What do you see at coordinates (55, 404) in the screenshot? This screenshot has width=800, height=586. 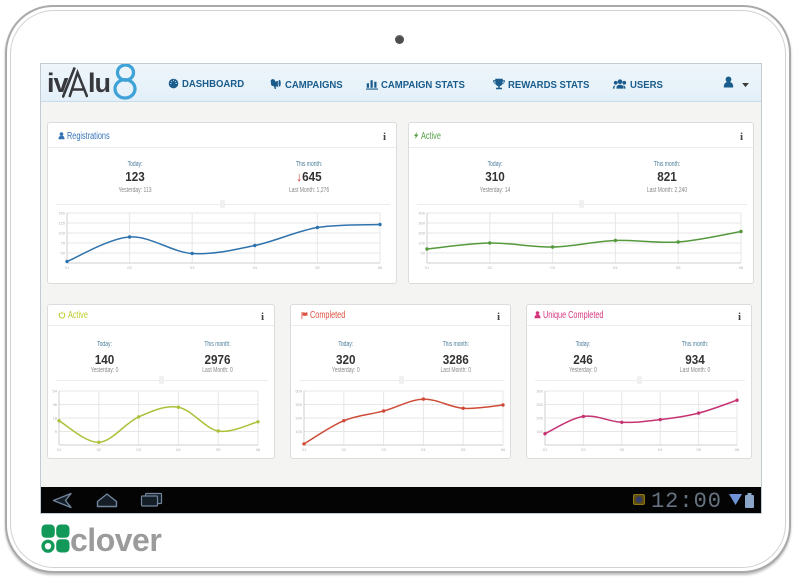 I see `svg-text: 36` at bounding box center [55, 404].